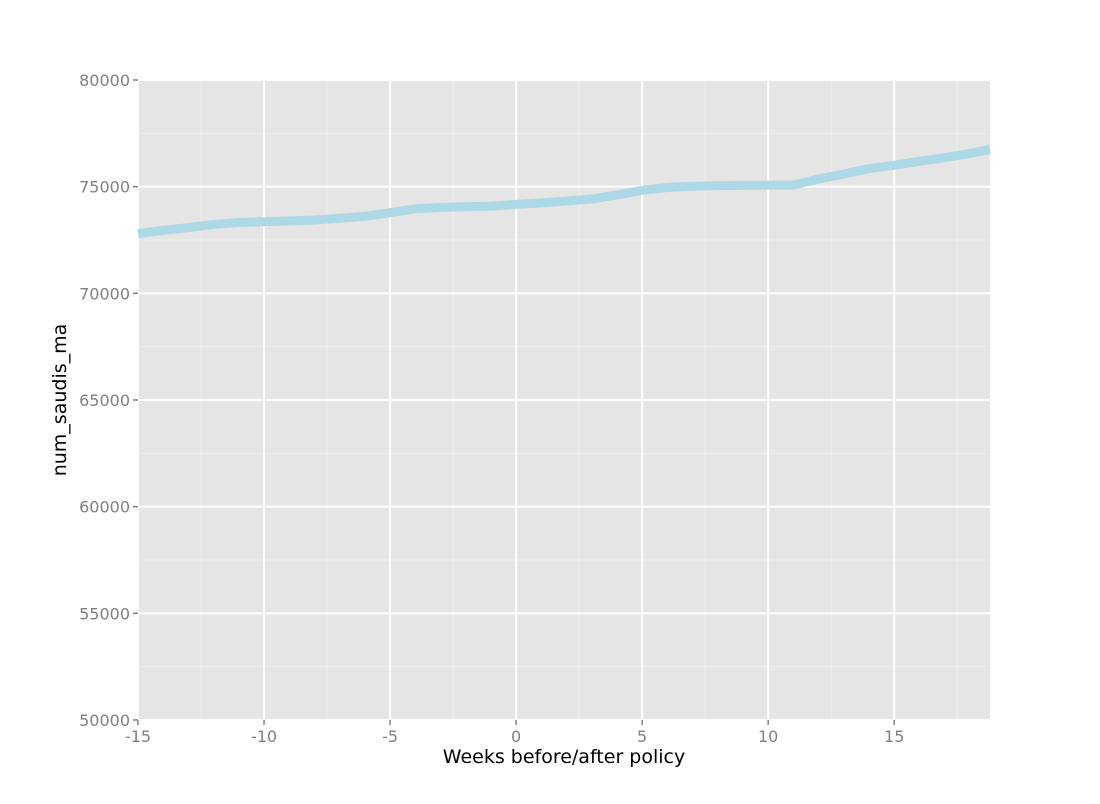 Image resolution: width=1100 pixels, height=804 pixels. I want to click on y-tick-label: 75000, so click(104, 187).